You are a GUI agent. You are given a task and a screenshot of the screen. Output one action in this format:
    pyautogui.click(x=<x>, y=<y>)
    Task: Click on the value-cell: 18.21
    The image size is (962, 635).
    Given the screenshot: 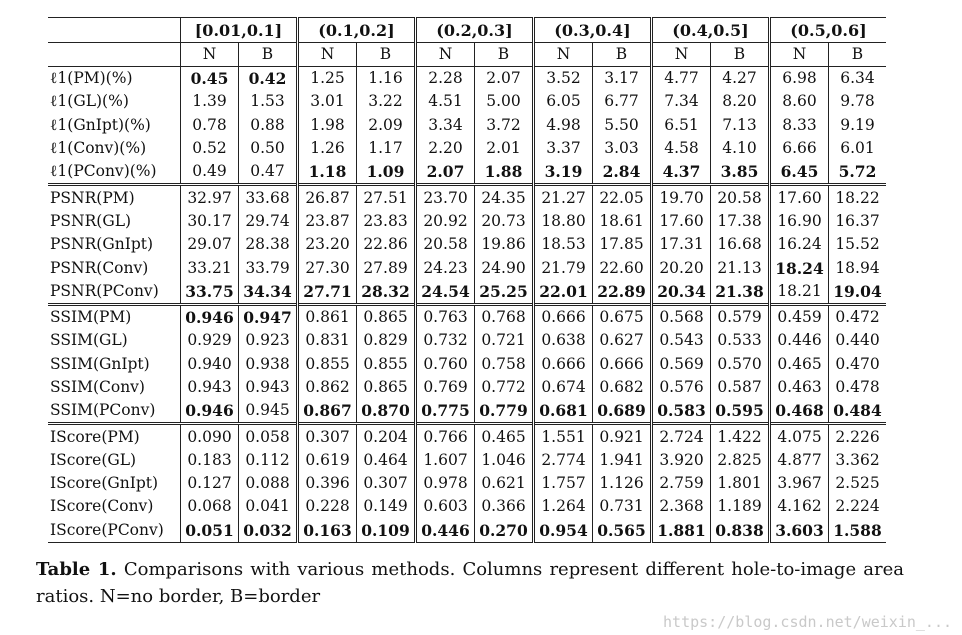 What is the action you would take?
    pyautogui.click(x=798, y=292)
    